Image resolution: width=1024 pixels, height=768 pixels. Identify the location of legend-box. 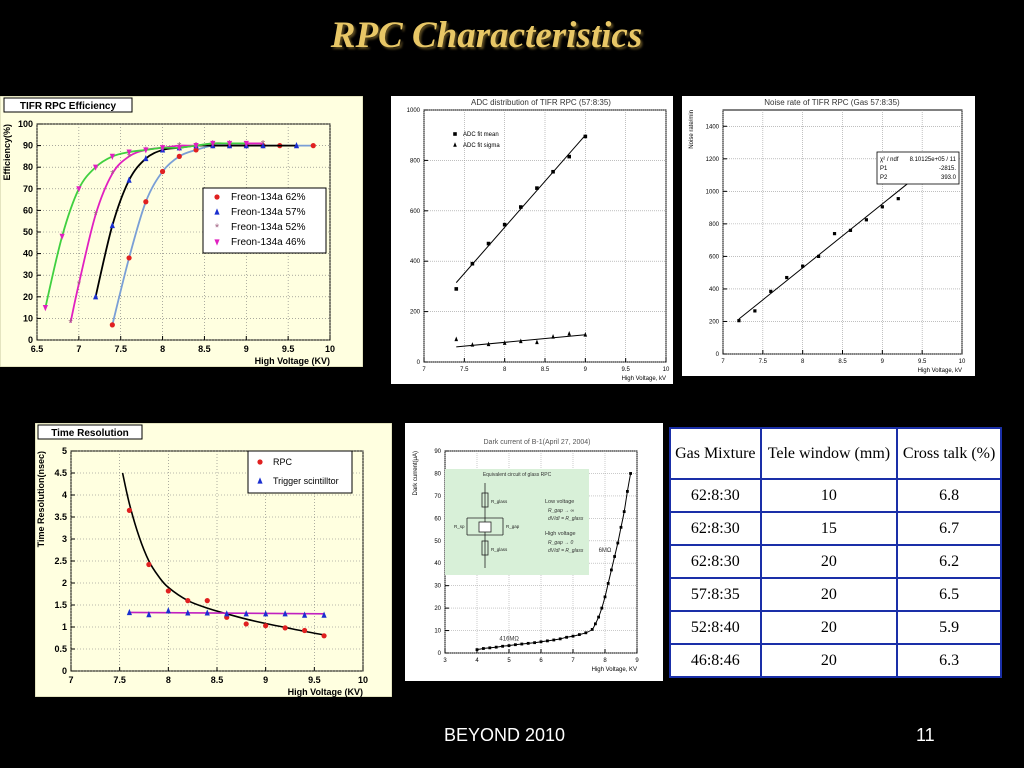
(264, 220).